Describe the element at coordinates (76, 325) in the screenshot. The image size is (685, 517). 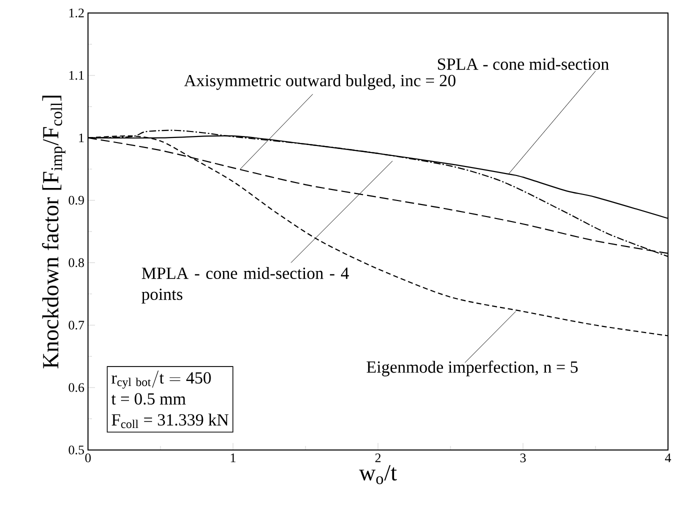
I see `y-tick-label: 0.7` at that location.